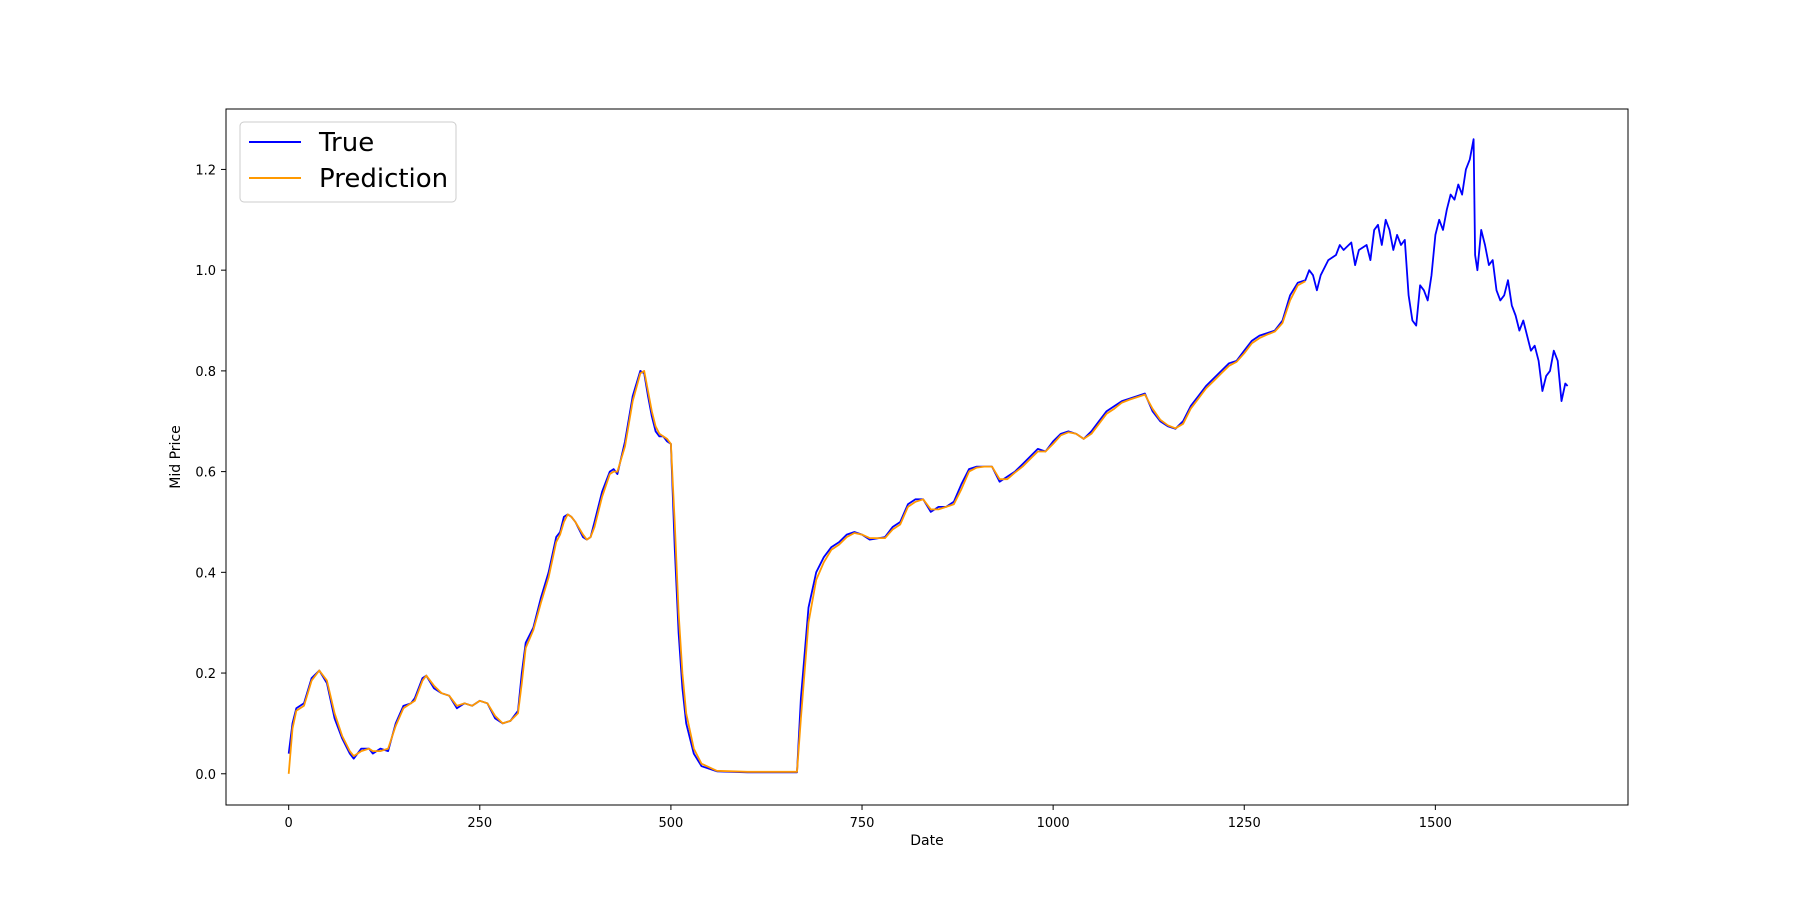 The image size is (1800, 900). I want to click on x-tick-label: 500, so click(670, 823).